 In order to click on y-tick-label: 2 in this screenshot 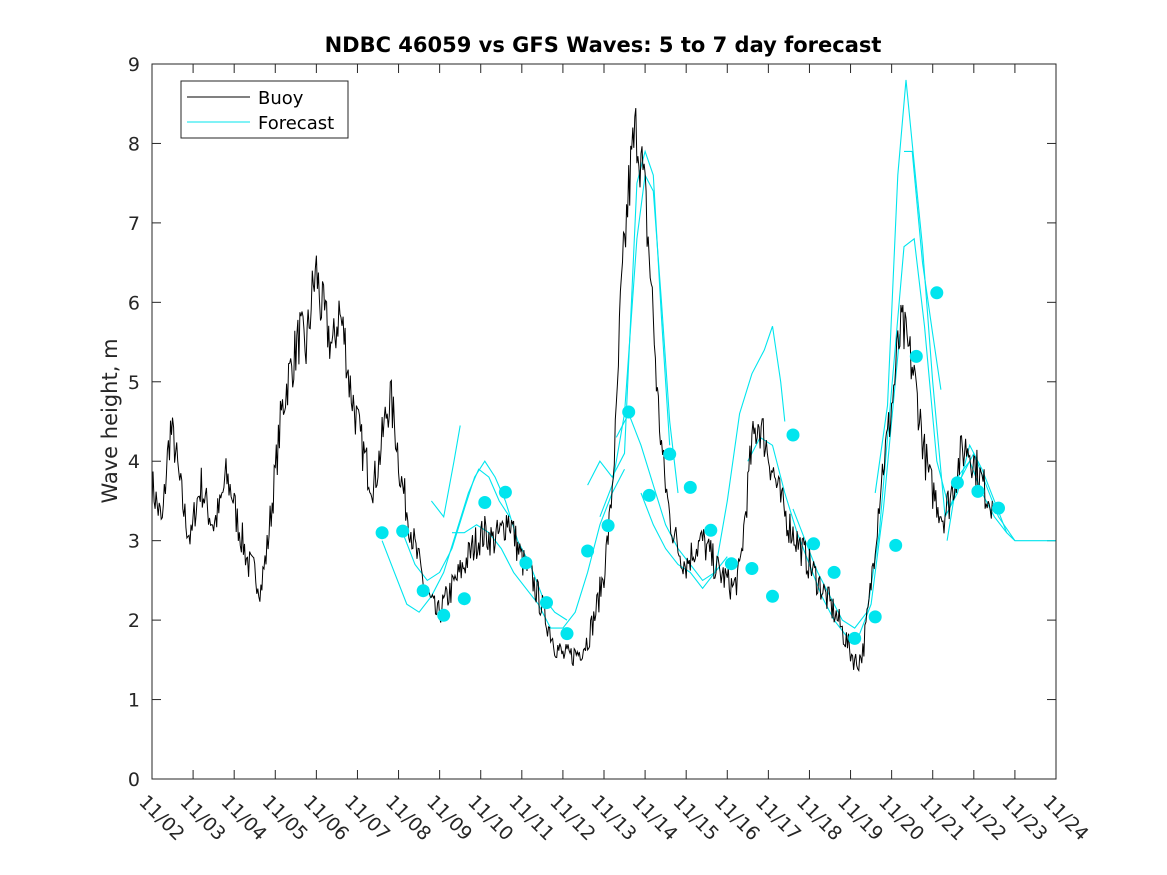, I will do `click(134, 621)`.